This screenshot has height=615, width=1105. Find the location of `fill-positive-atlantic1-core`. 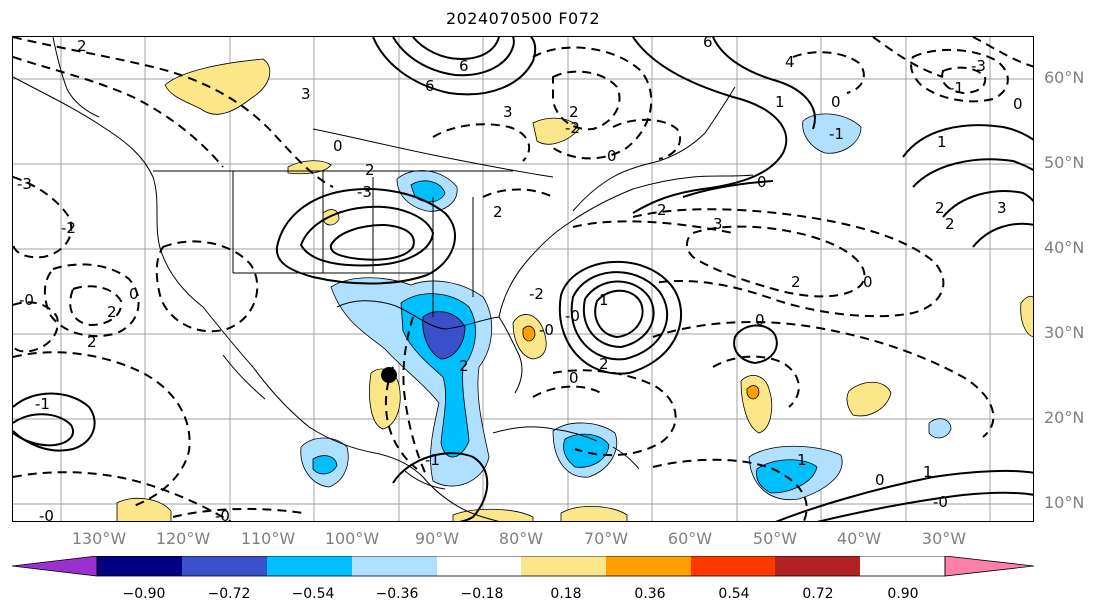

fill-positive-atlantic1-core is located at coordinates (753, 392).